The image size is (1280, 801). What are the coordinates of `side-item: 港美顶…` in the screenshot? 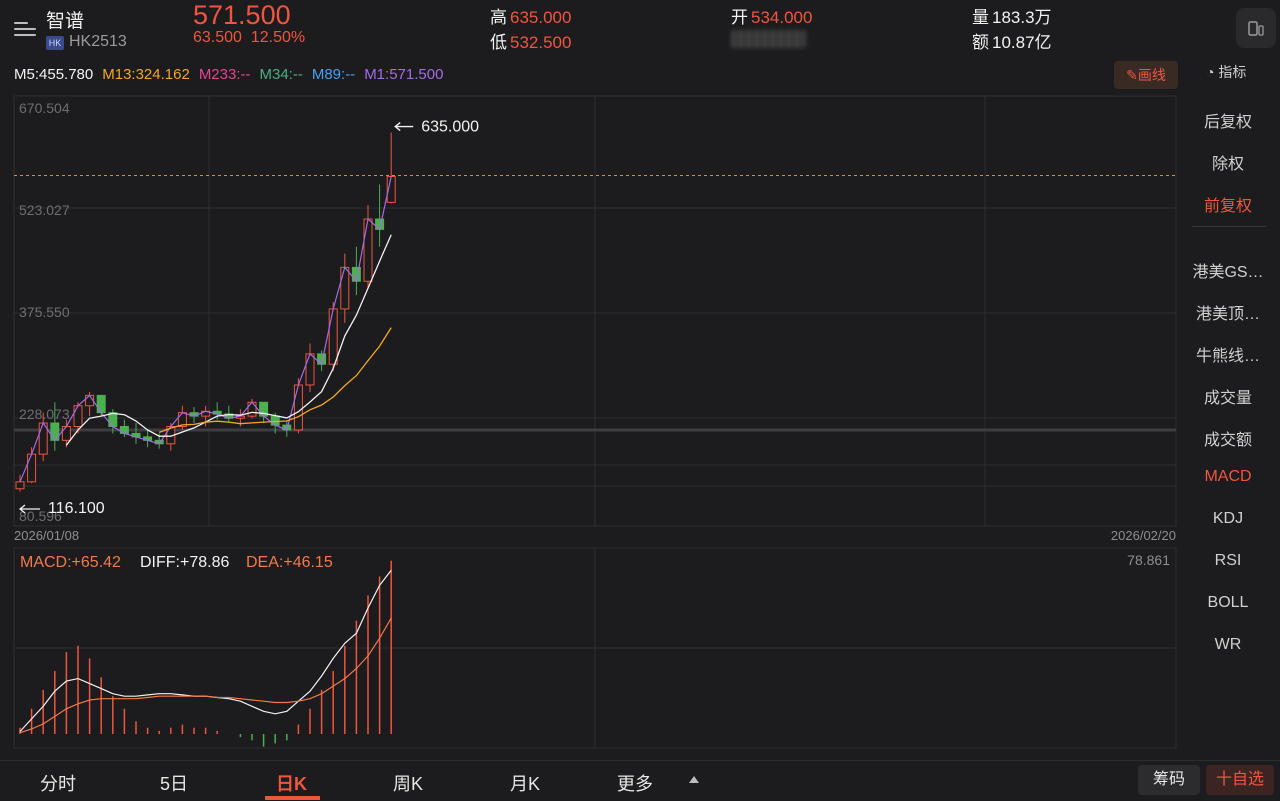 It's located at (1227, 314).